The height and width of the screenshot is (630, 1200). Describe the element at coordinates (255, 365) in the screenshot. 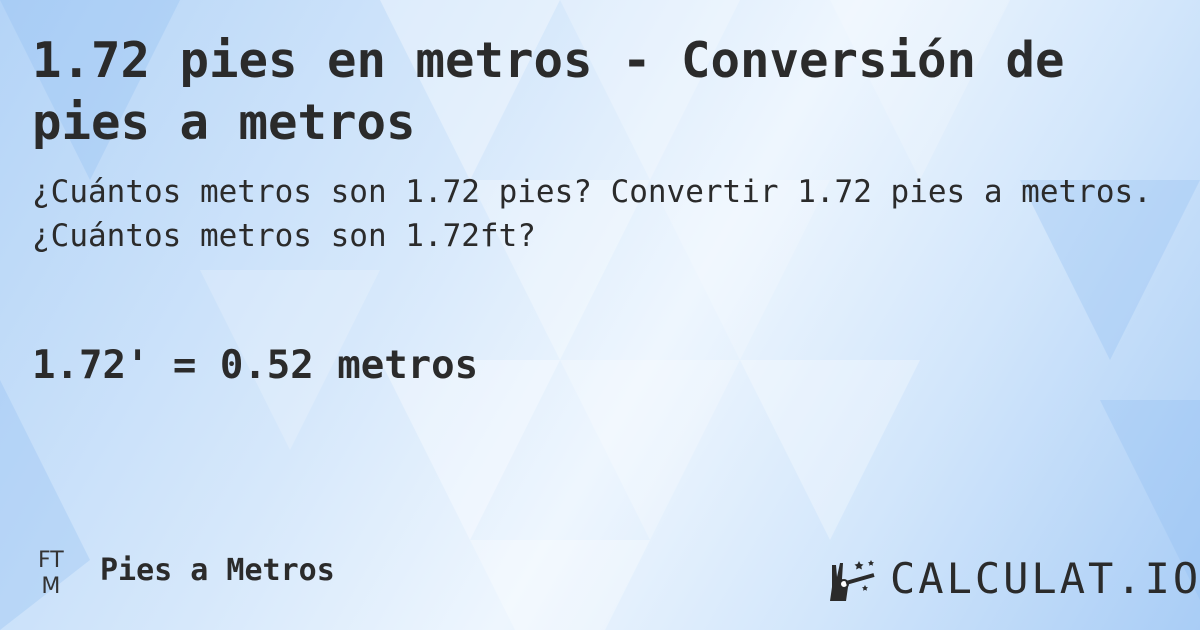

I see `conversion-result: 1.72' = 0.52 metros` at that location.